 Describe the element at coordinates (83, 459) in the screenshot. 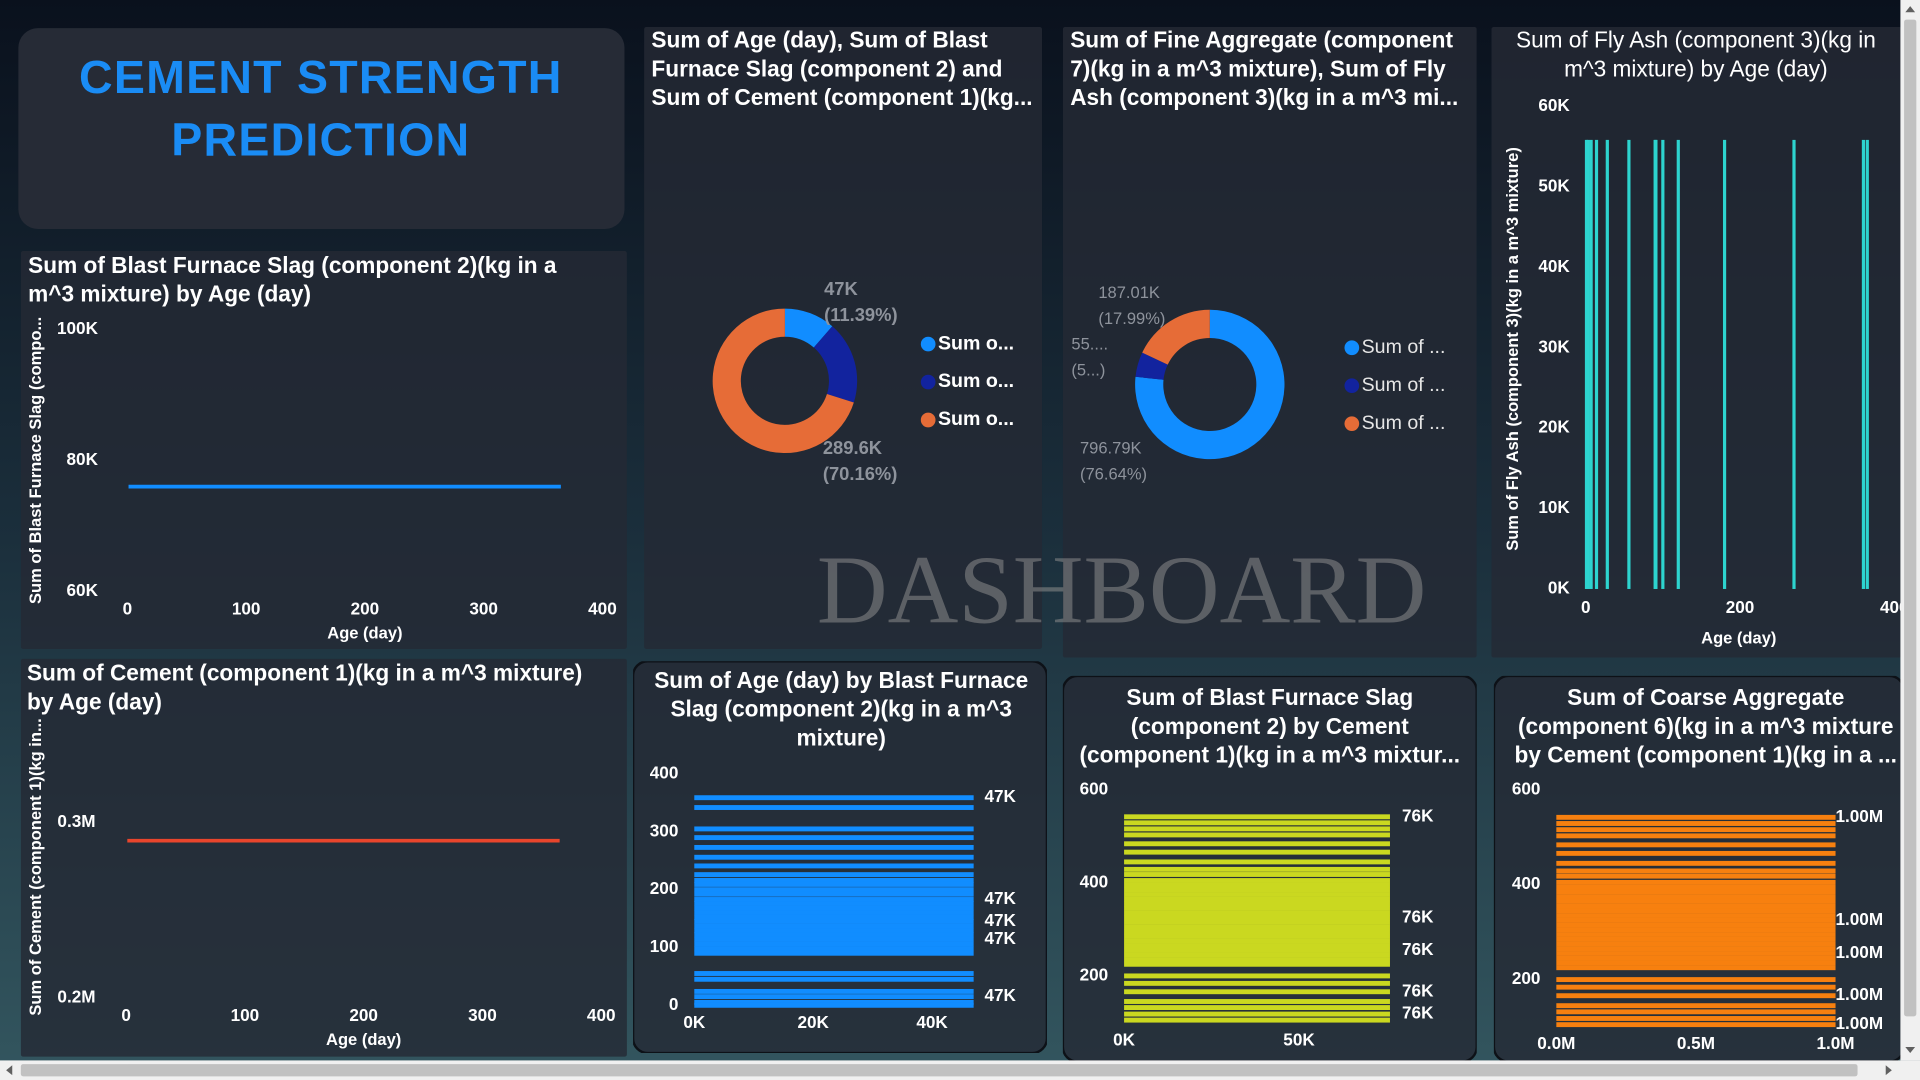

I see `y-tick-label: 80K` at that location.